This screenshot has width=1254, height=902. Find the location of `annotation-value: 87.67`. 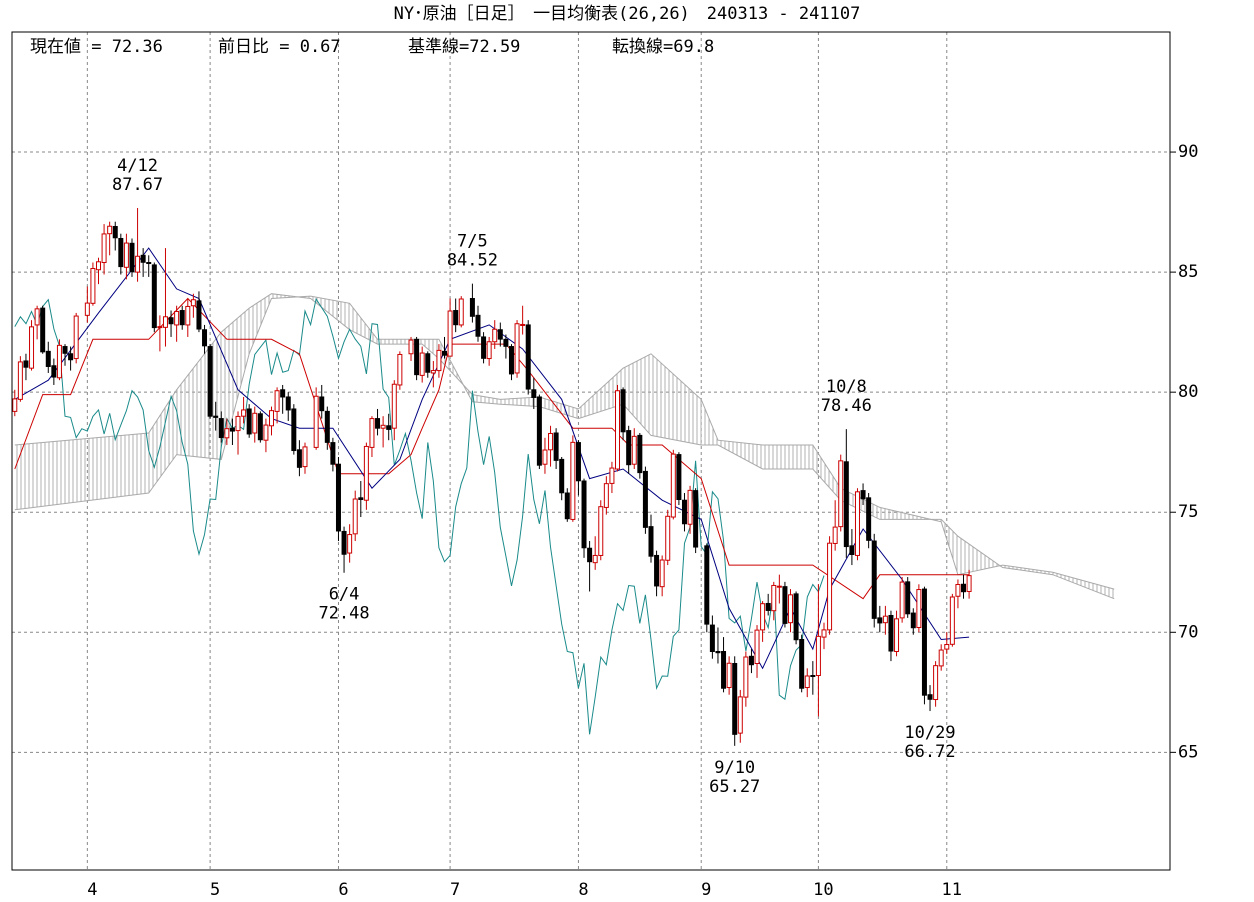

annotation-value: 87.67 is located at coordinates (137, 185).